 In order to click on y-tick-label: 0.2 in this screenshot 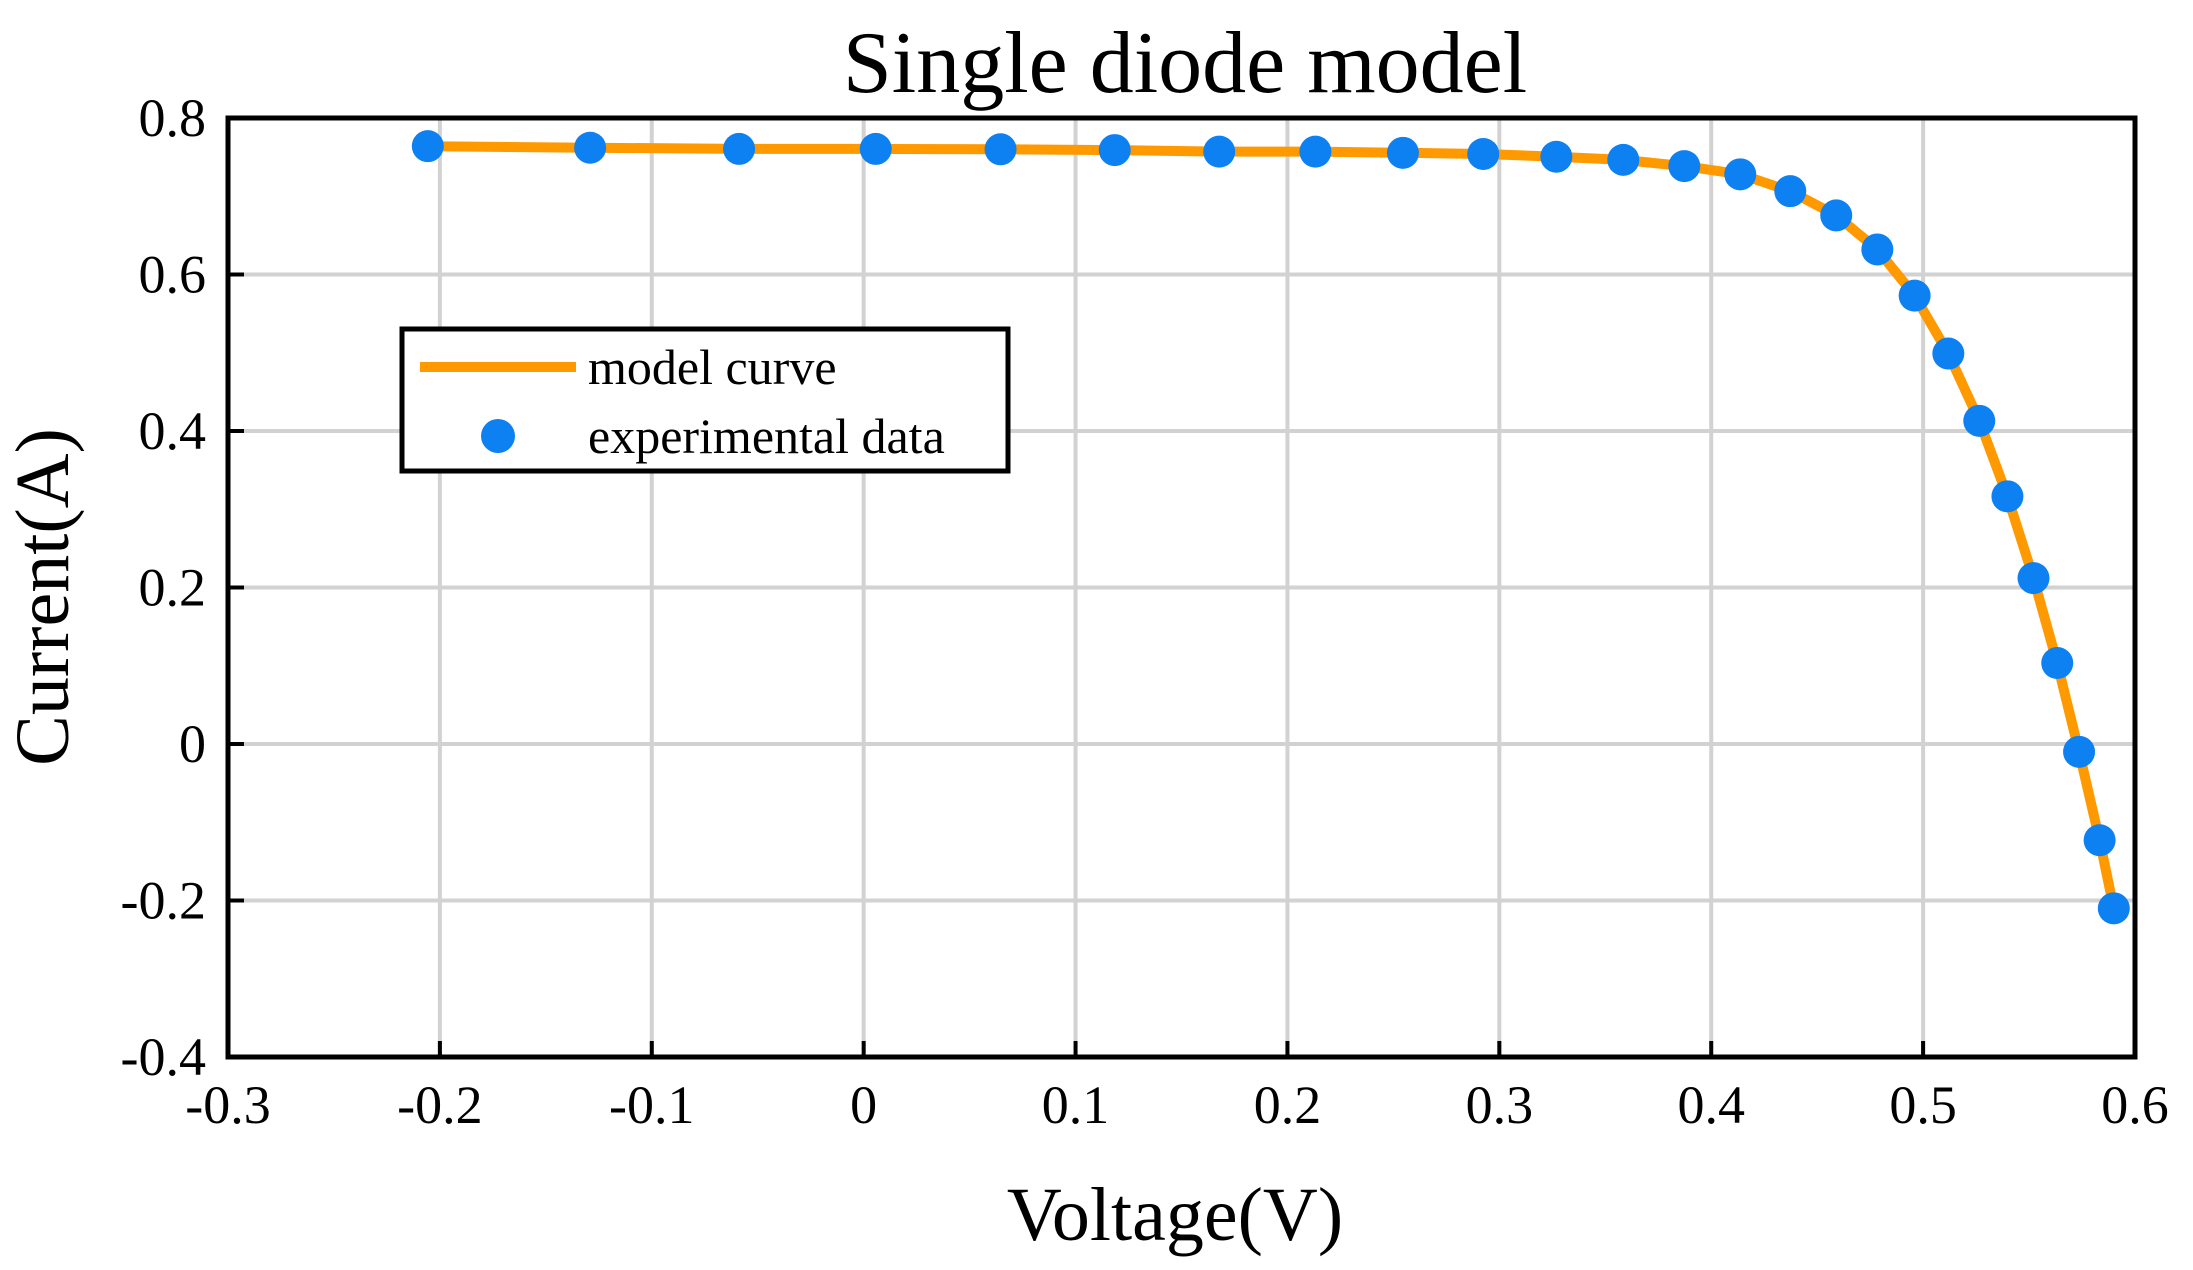, I will do `click(173, 588)`.